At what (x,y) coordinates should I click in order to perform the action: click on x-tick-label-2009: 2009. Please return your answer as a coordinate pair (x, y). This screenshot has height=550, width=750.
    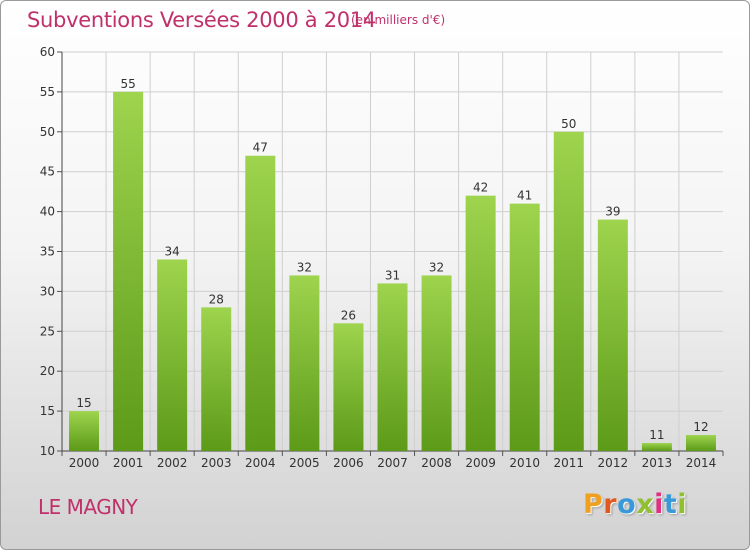
    Looking at the image, I should click on (480, 463).